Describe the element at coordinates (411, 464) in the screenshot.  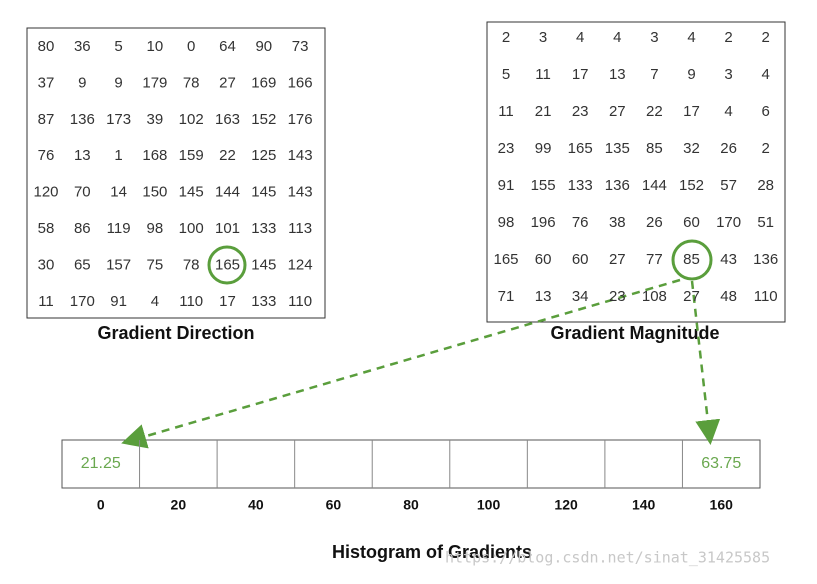
I see `histogram-box` at that location.